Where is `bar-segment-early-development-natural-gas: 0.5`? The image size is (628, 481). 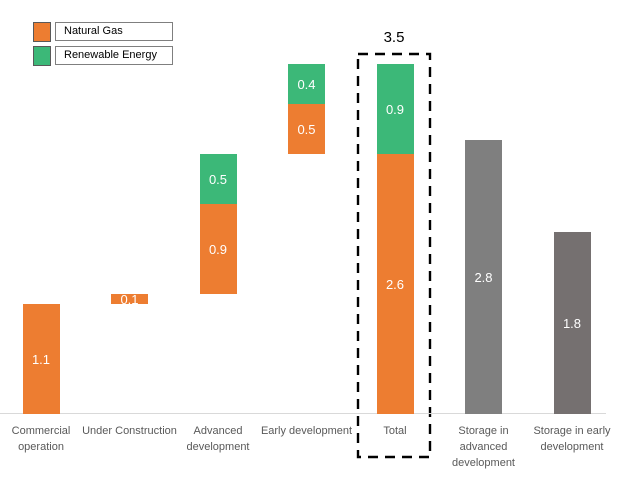
bar-segment-early-development-natural-gas: 0.5 is located at coordinates (306, 129).